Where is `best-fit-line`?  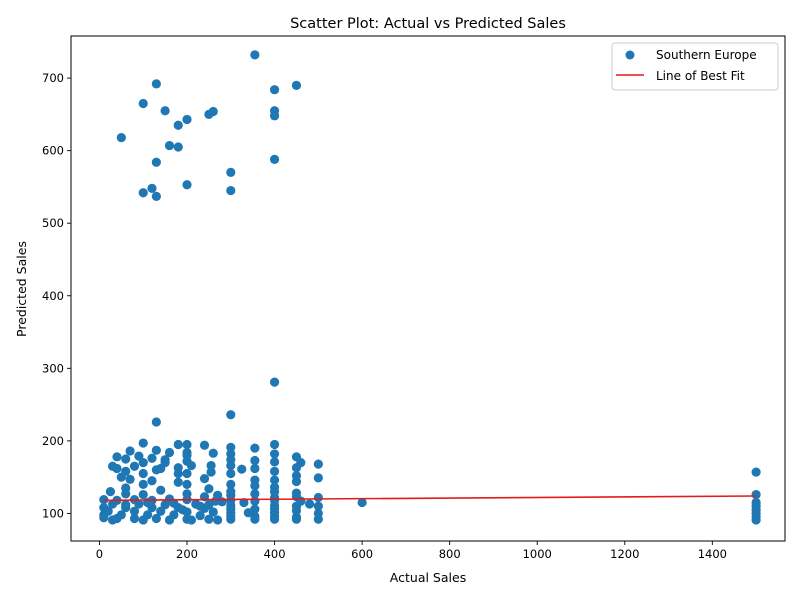 best-fit-line is located at coordinates (430, 498).